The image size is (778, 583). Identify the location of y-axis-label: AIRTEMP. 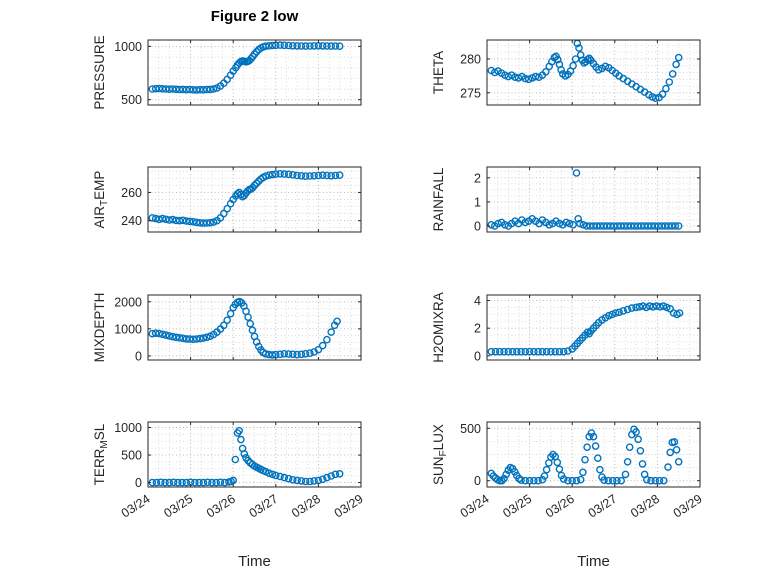
(101, 200).